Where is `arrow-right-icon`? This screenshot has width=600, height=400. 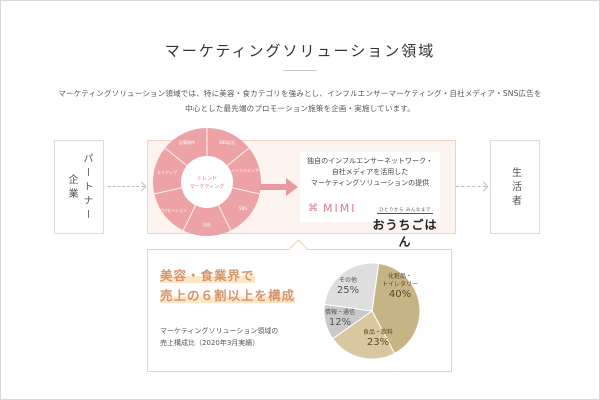
arrow-right-icon is located at coordinates (279, 187).